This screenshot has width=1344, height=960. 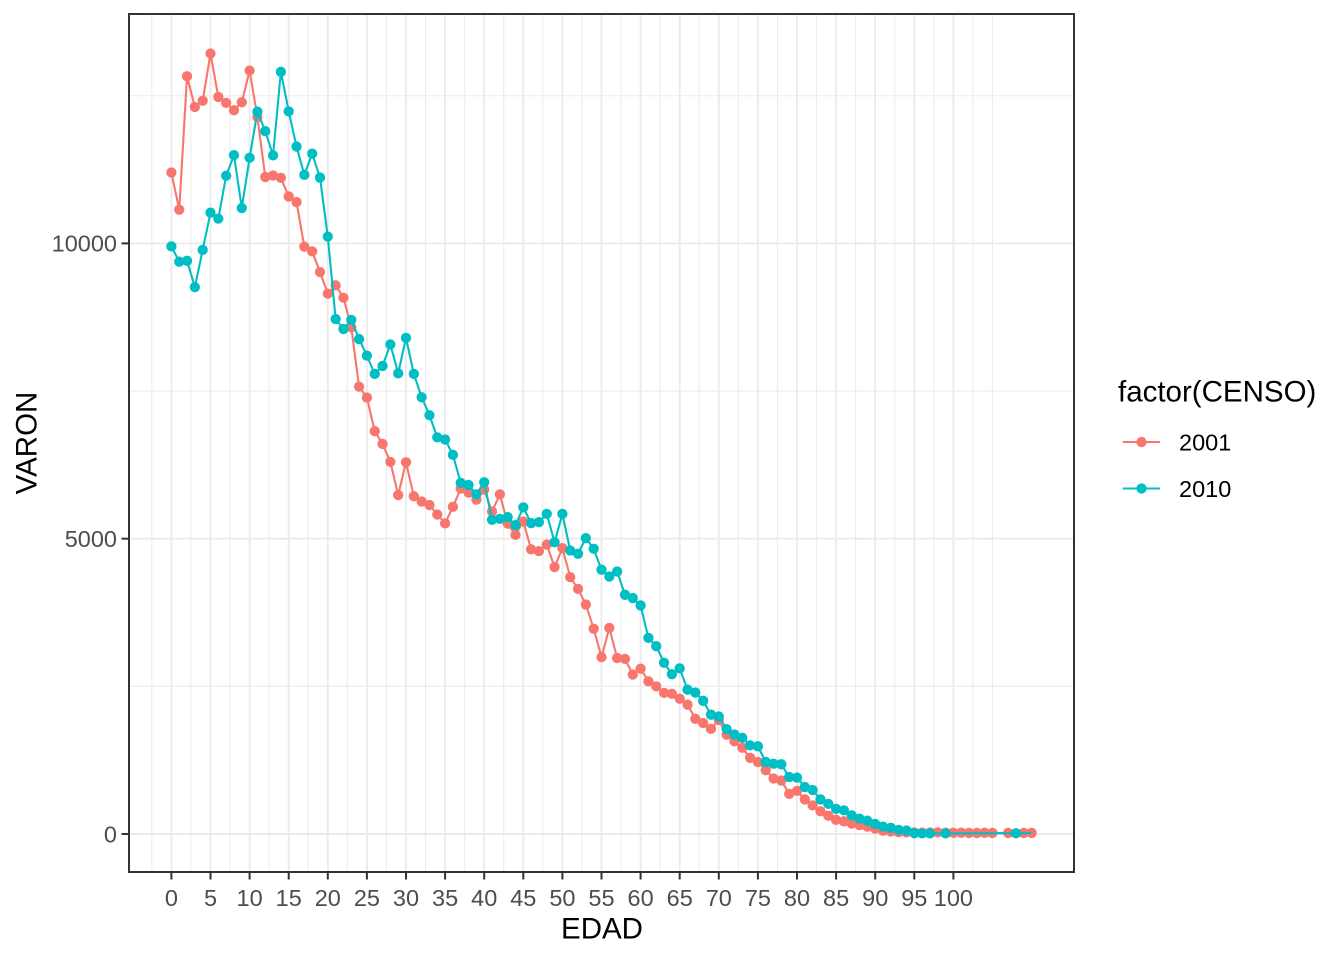 What do you see at coordinates (875, 898) in the screenshot?
I see `svg-text: 90` at bounding box center [875, 898].